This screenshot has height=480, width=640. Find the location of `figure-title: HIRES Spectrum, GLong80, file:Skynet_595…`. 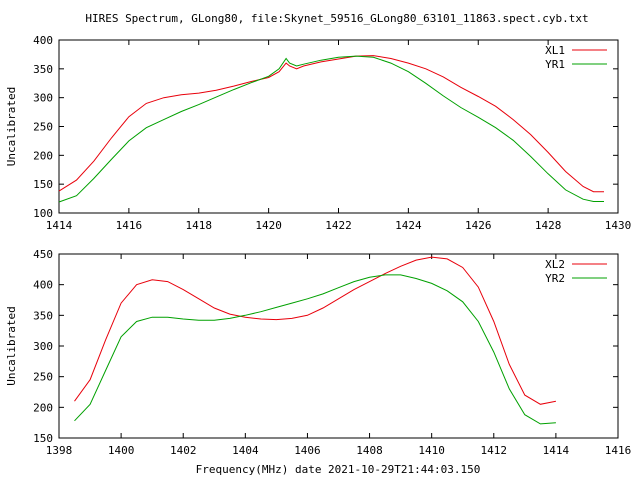

figure-title: HIRES Spectrum, GLong80, file:Skynet_595… is located at coordinates (336, 18).